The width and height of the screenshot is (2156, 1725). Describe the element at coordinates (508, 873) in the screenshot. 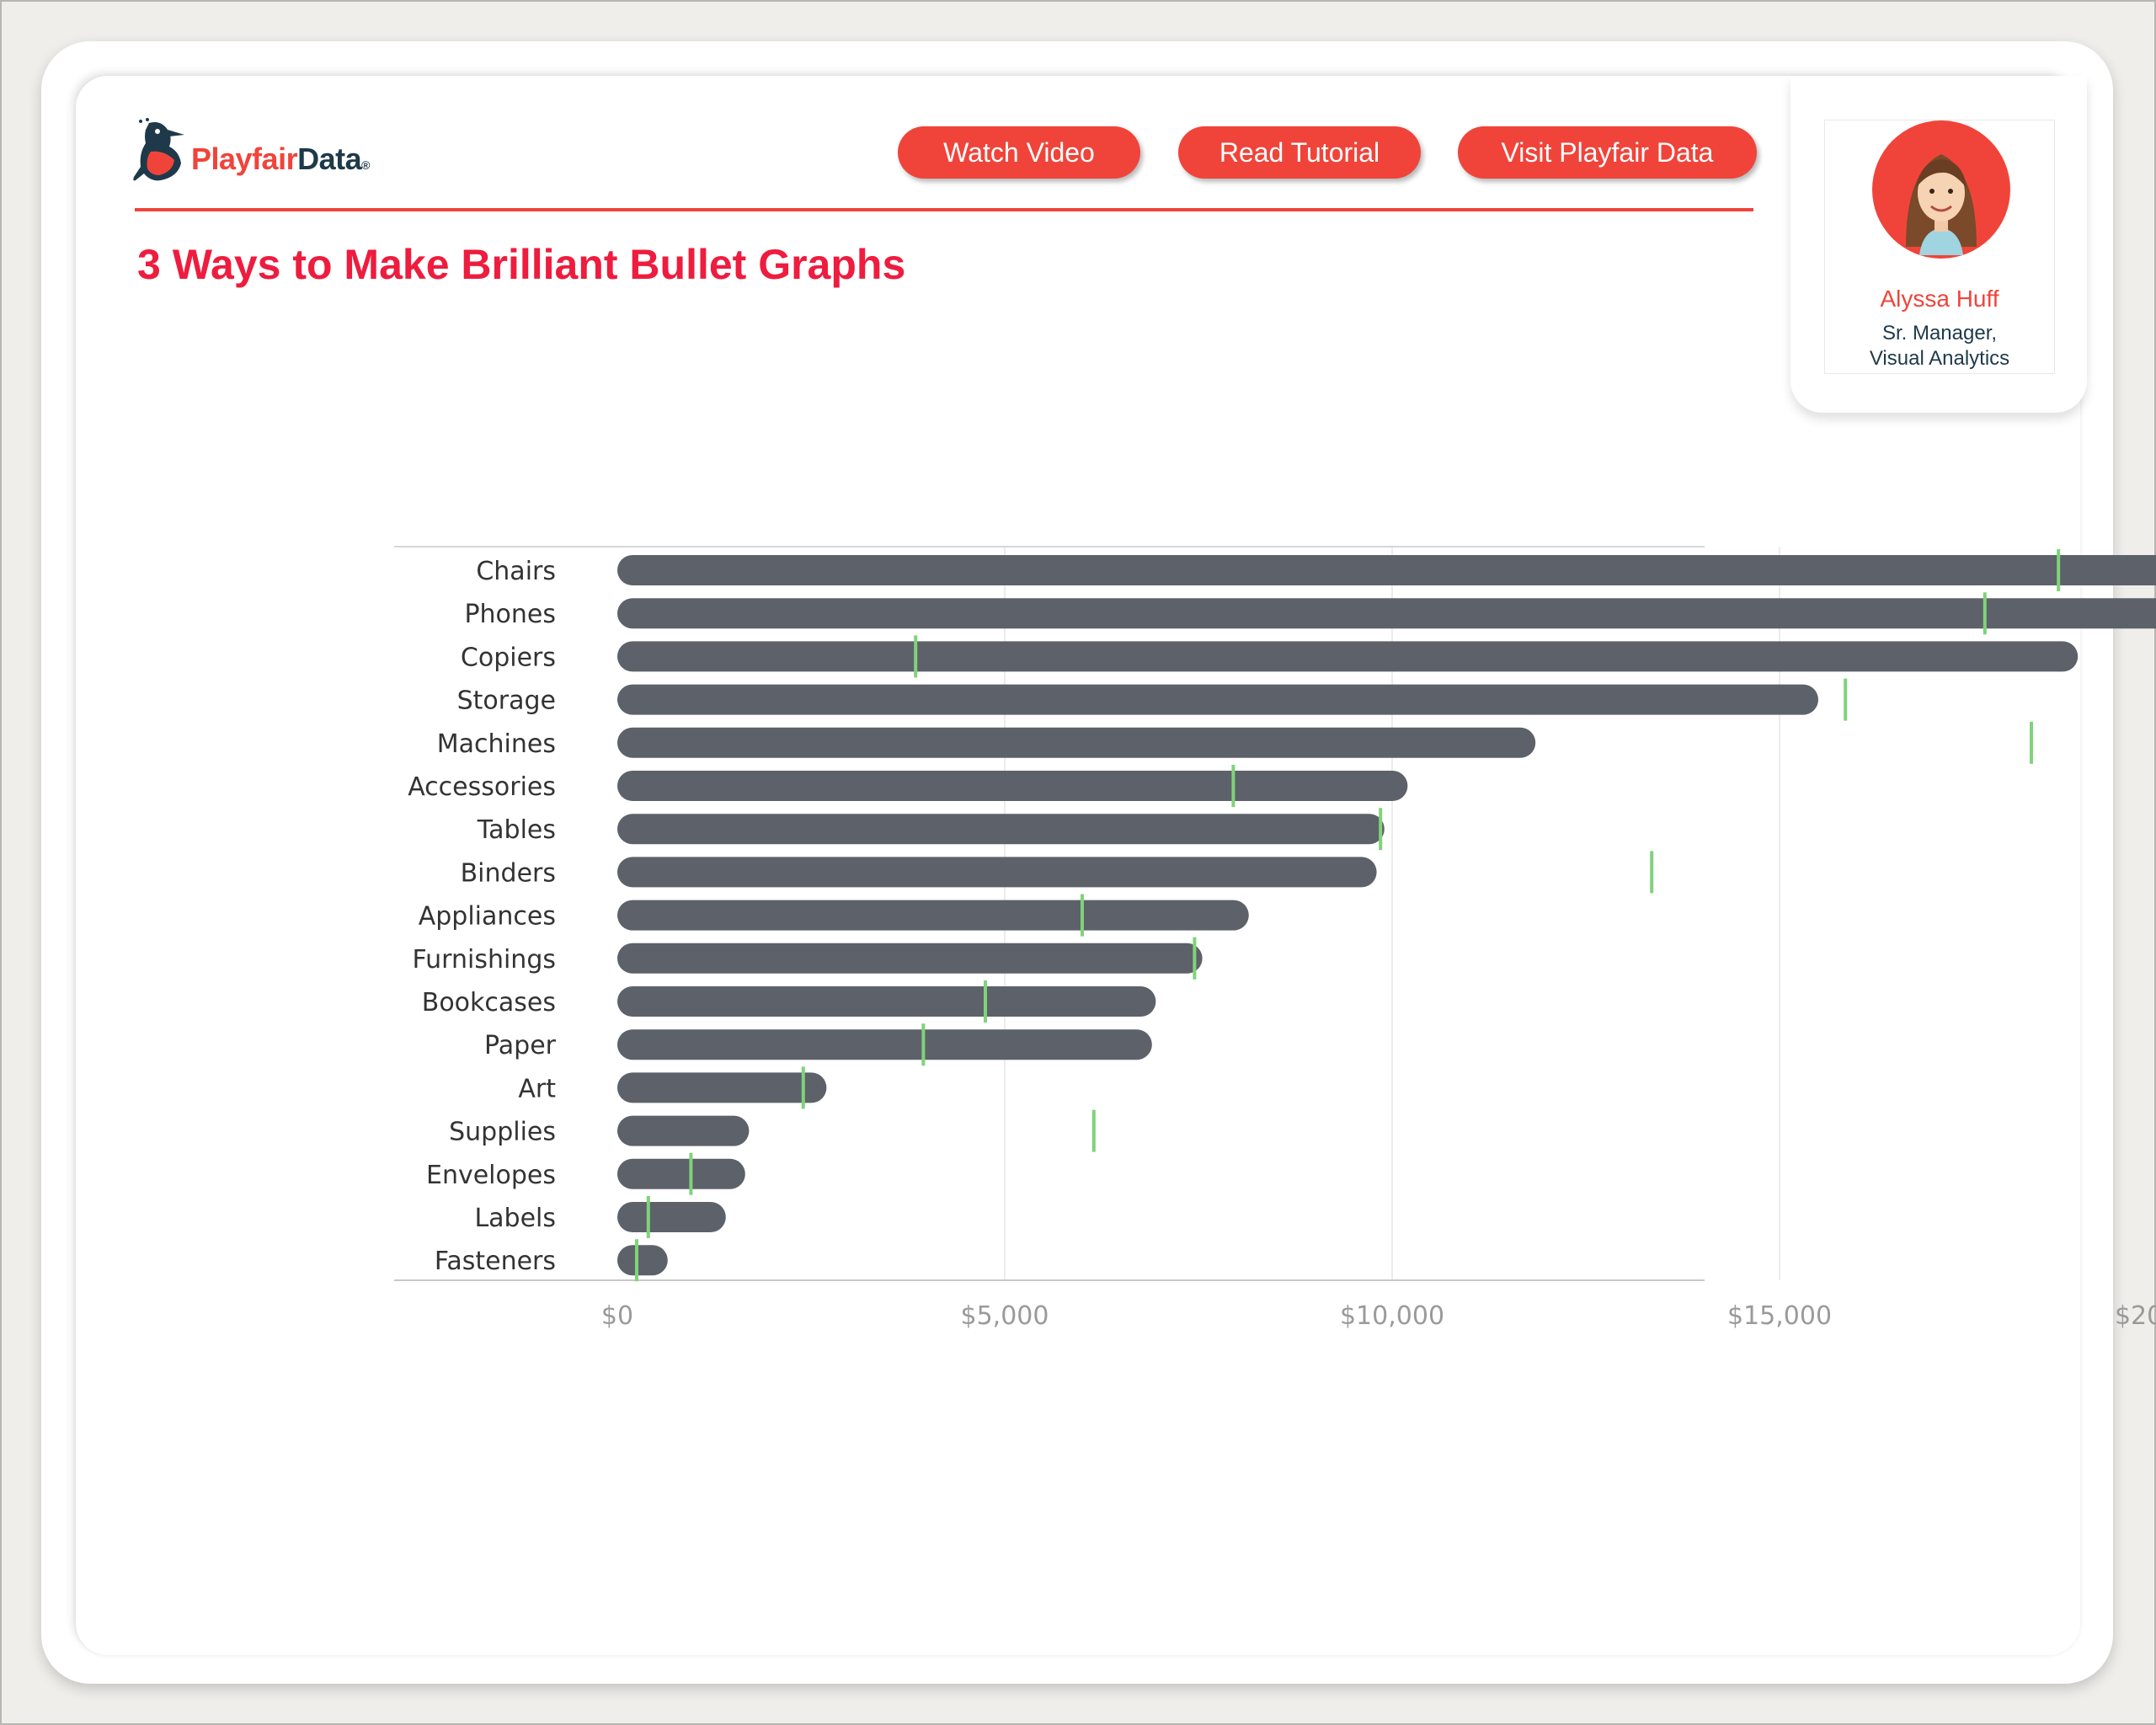

I see `category-label-binders: Binders` at that location.